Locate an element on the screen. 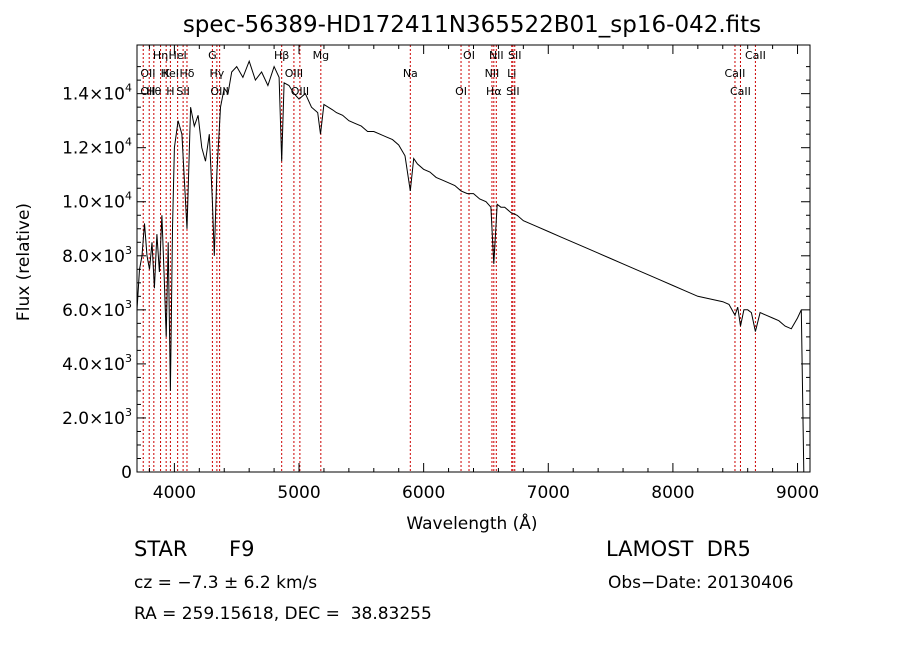 The image size is (900, 649). x-tick-label: 5000 is located at coordinates (298, 493).